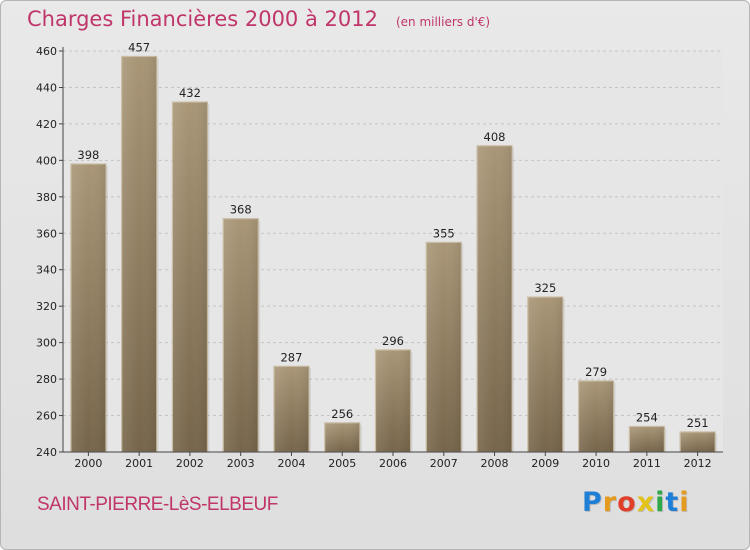  I want to click on data-label-2003: 368, so click(241, 210).